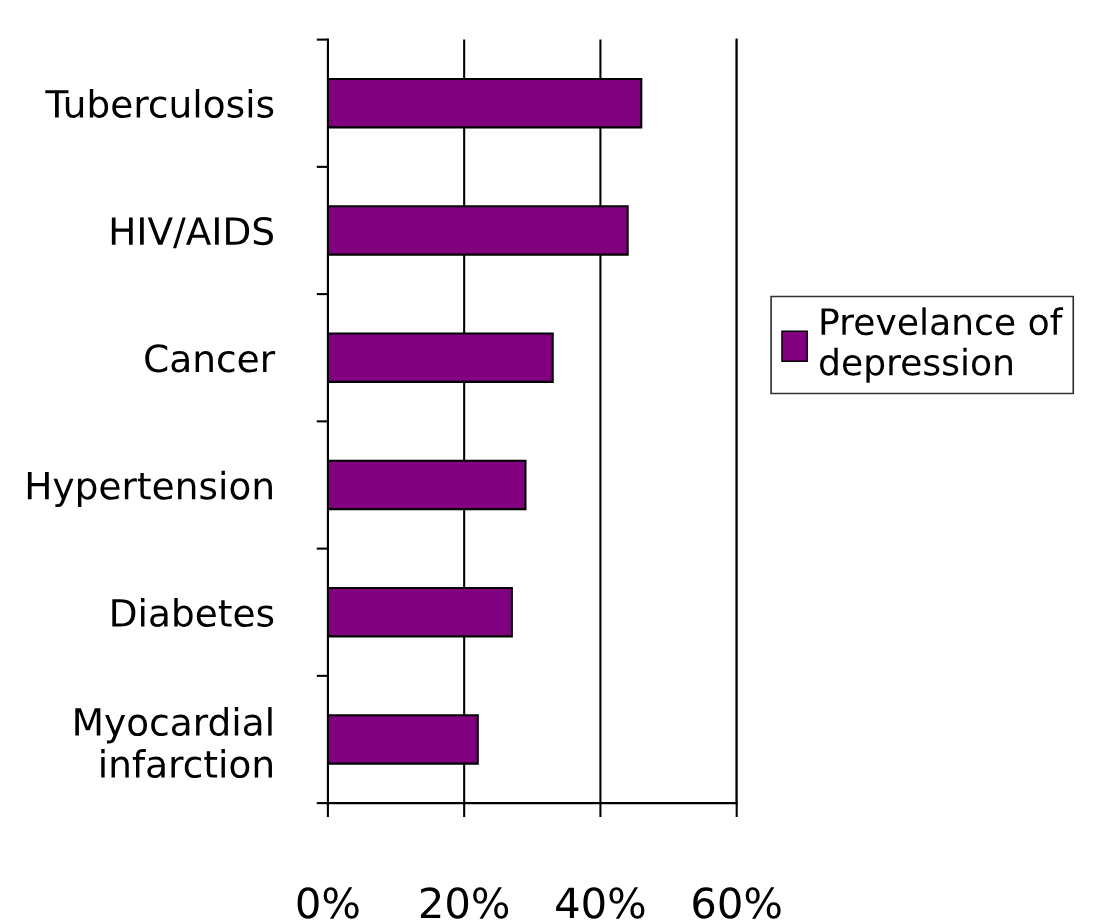  Describe the element at coordinates (193, 612) in the screenshot. I see `y-tick-label: Diabetes` at that location.